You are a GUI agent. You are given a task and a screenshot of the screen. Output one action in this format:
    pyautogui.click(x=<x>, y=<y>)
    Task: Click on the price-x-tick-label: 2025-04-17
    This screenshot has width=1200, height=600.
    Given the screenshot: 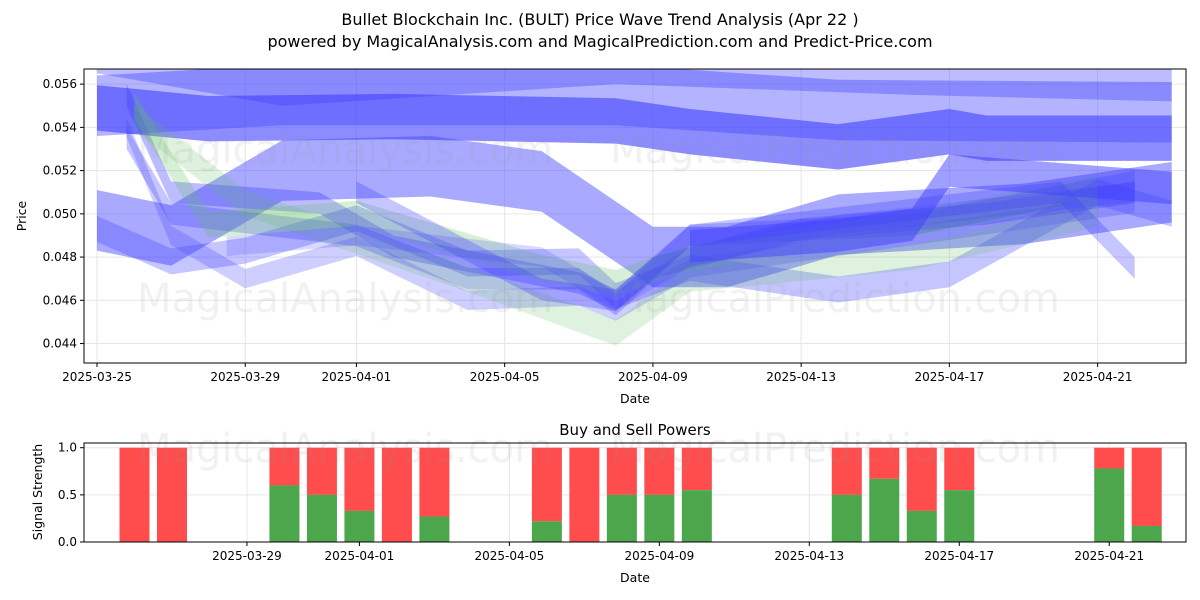 What is the action you would take?
    pyautogui.click(x=950, y=377)
    